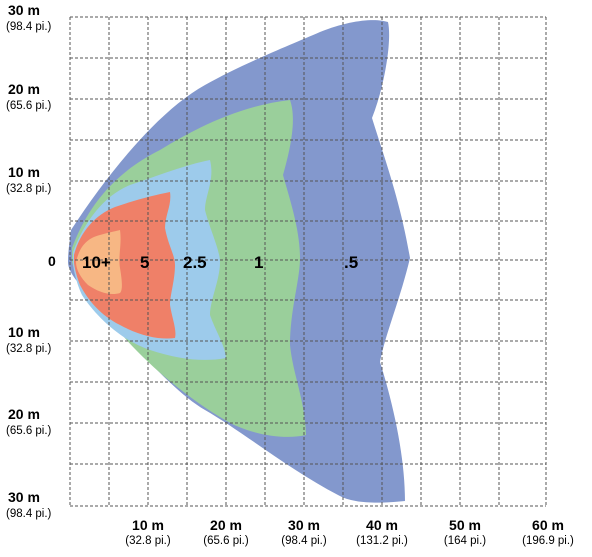 The image size is (592, 557). I want to click on zone-label-10-plus: 10+, so click(96, 262).